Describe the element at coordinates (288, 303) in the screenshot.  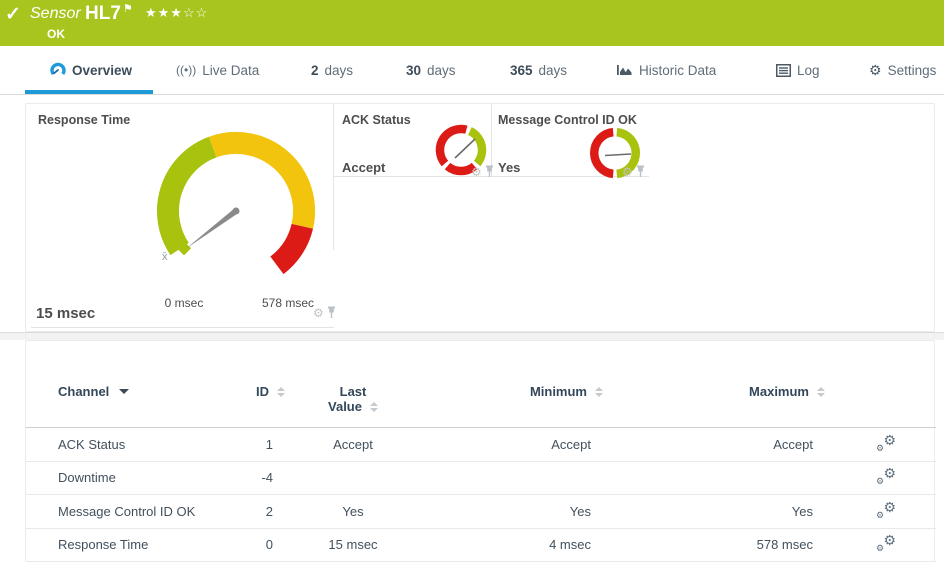
I see `gauge-max-label: 578 msec` at that location.